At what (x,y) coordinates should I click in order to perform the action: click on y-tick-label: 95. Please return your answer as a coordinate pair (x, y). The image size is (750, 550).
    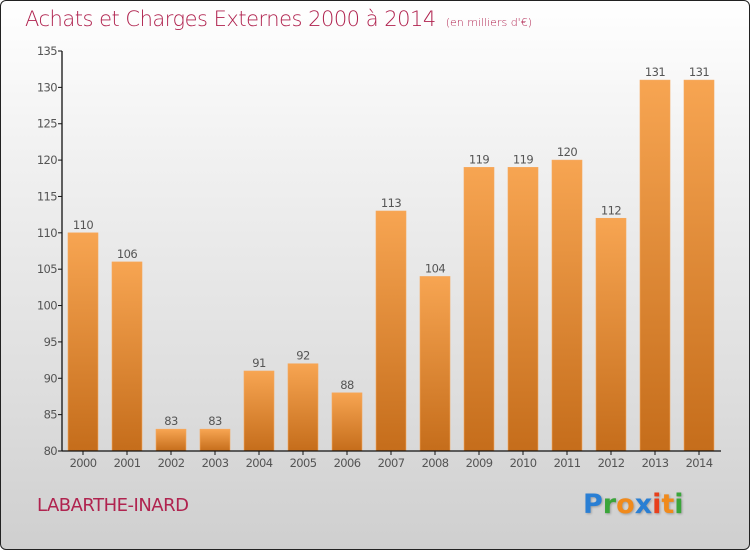
    Looking at the image, I should click on (51, 342).